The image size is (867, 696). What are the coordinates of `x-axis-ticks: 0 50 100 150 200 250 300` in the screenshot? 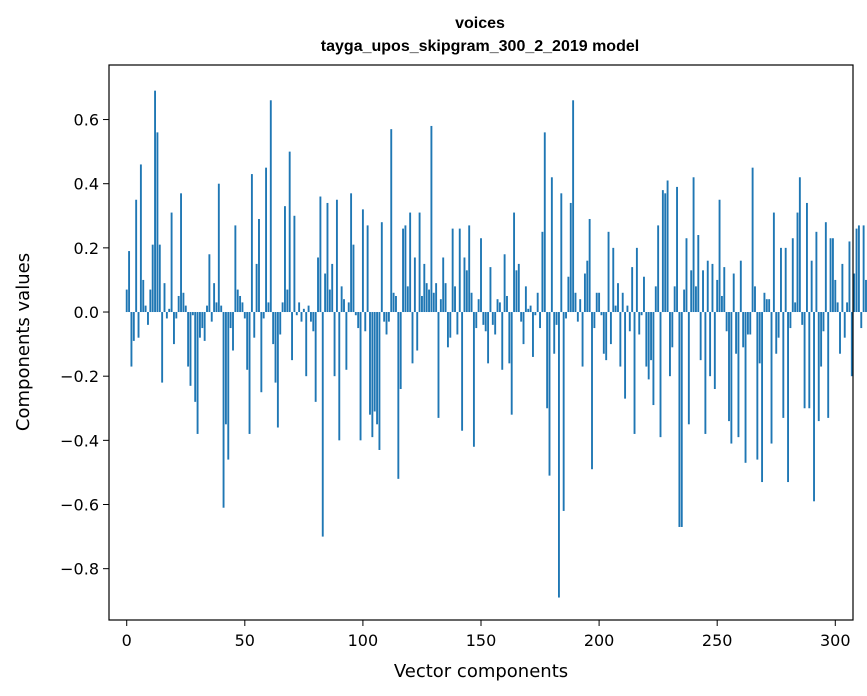 It's located at (486, 635).